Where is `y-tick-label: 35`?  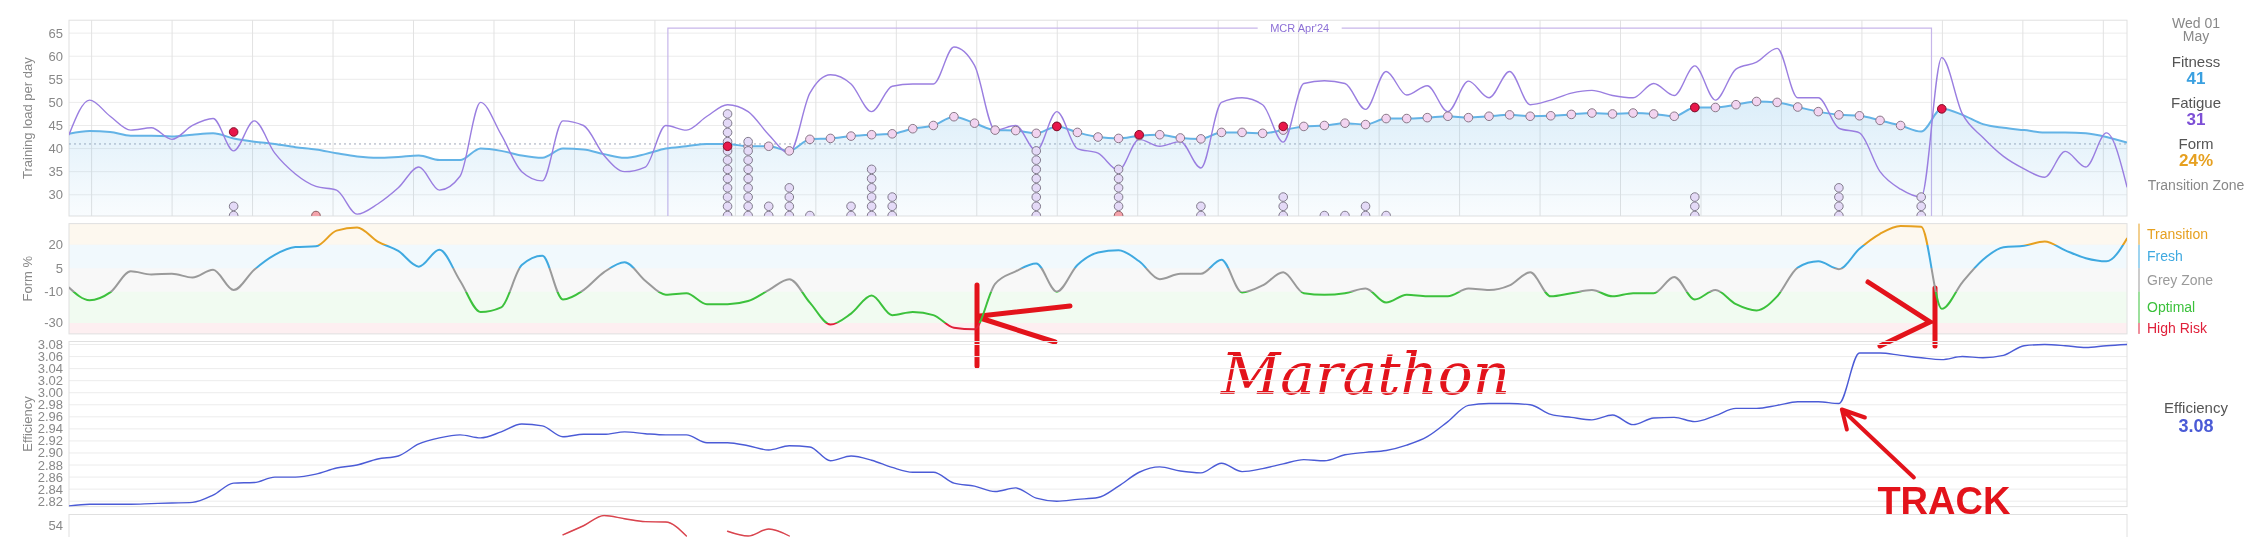 y-tick-label: 35 is located at coordinates (55, 172).